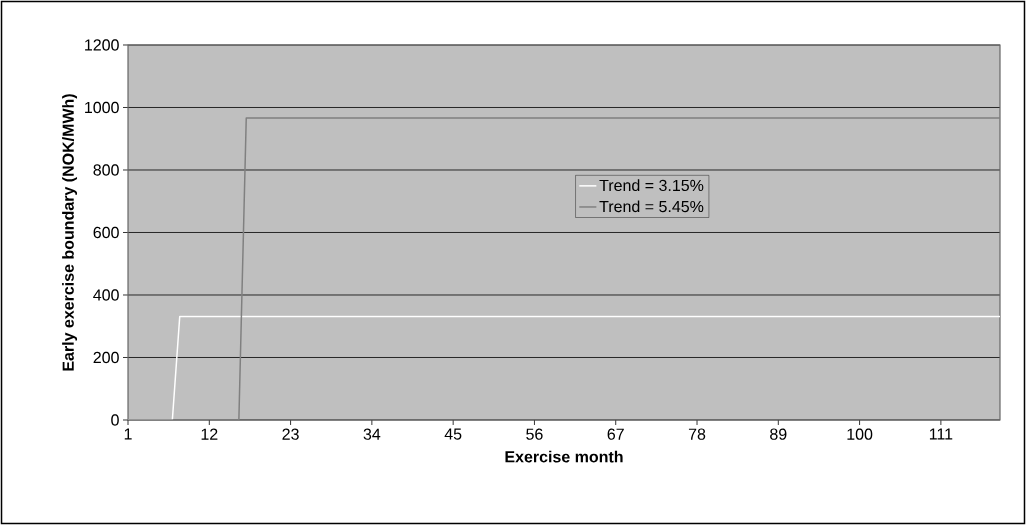 Image resolution: width=1026 pixels, height=525 pixels. What do you see at coordinates (697, 434) in the screenshot?
I see `x-tick-label: 78` at bounding box center [697, 434].